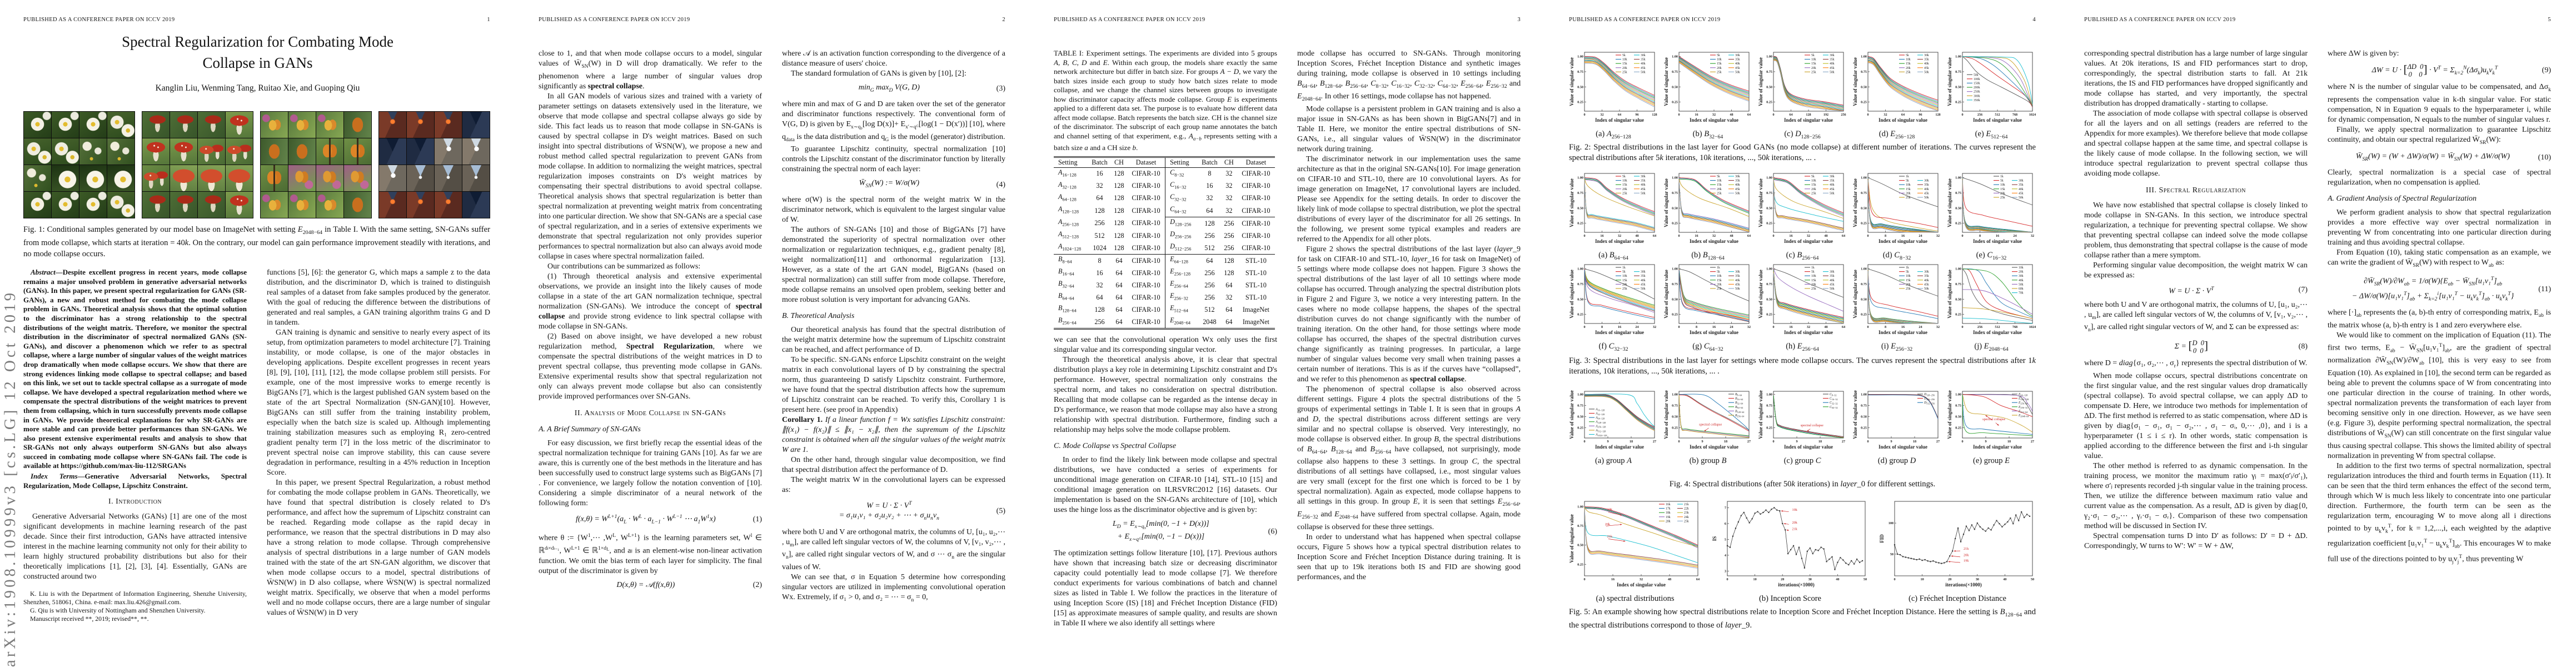 This screenshot has width=2576, height=667. Describe the element at coordinates (1613, 135) in the screenshot. I see `subfigure-caption: (a) A256−128` at that location.